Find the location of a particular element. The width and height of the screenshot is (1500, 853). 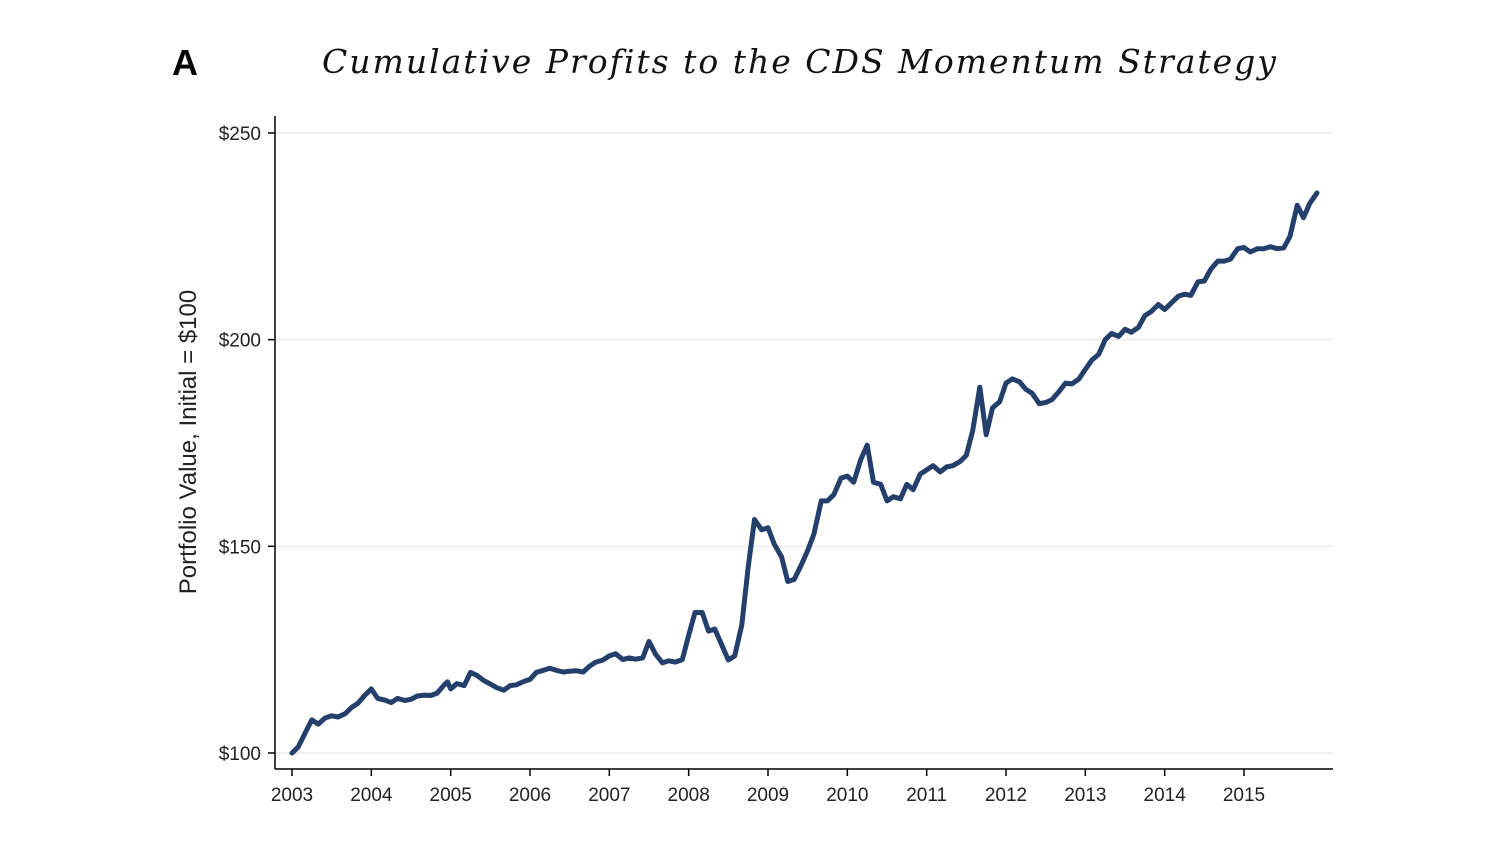

y-tick-label: $100 is located at coordinates (240, 754).